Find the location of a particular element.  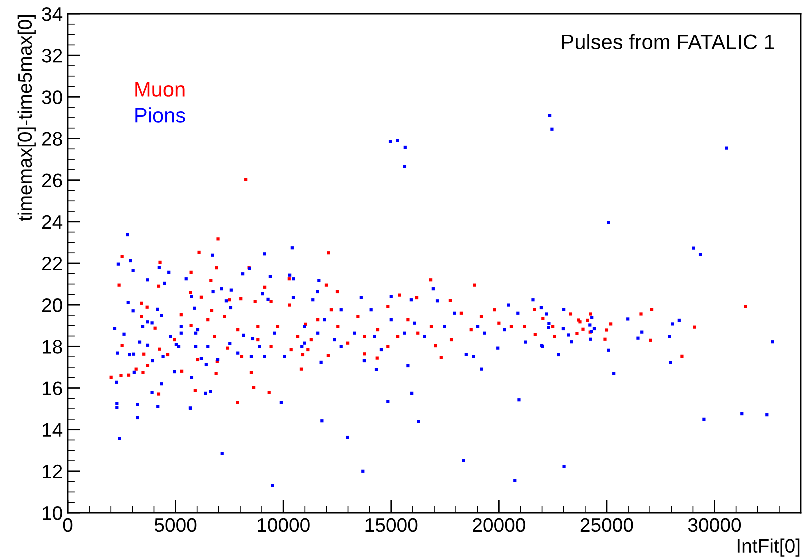

y-tick-label: 22 is located at coordinates (52, 263).